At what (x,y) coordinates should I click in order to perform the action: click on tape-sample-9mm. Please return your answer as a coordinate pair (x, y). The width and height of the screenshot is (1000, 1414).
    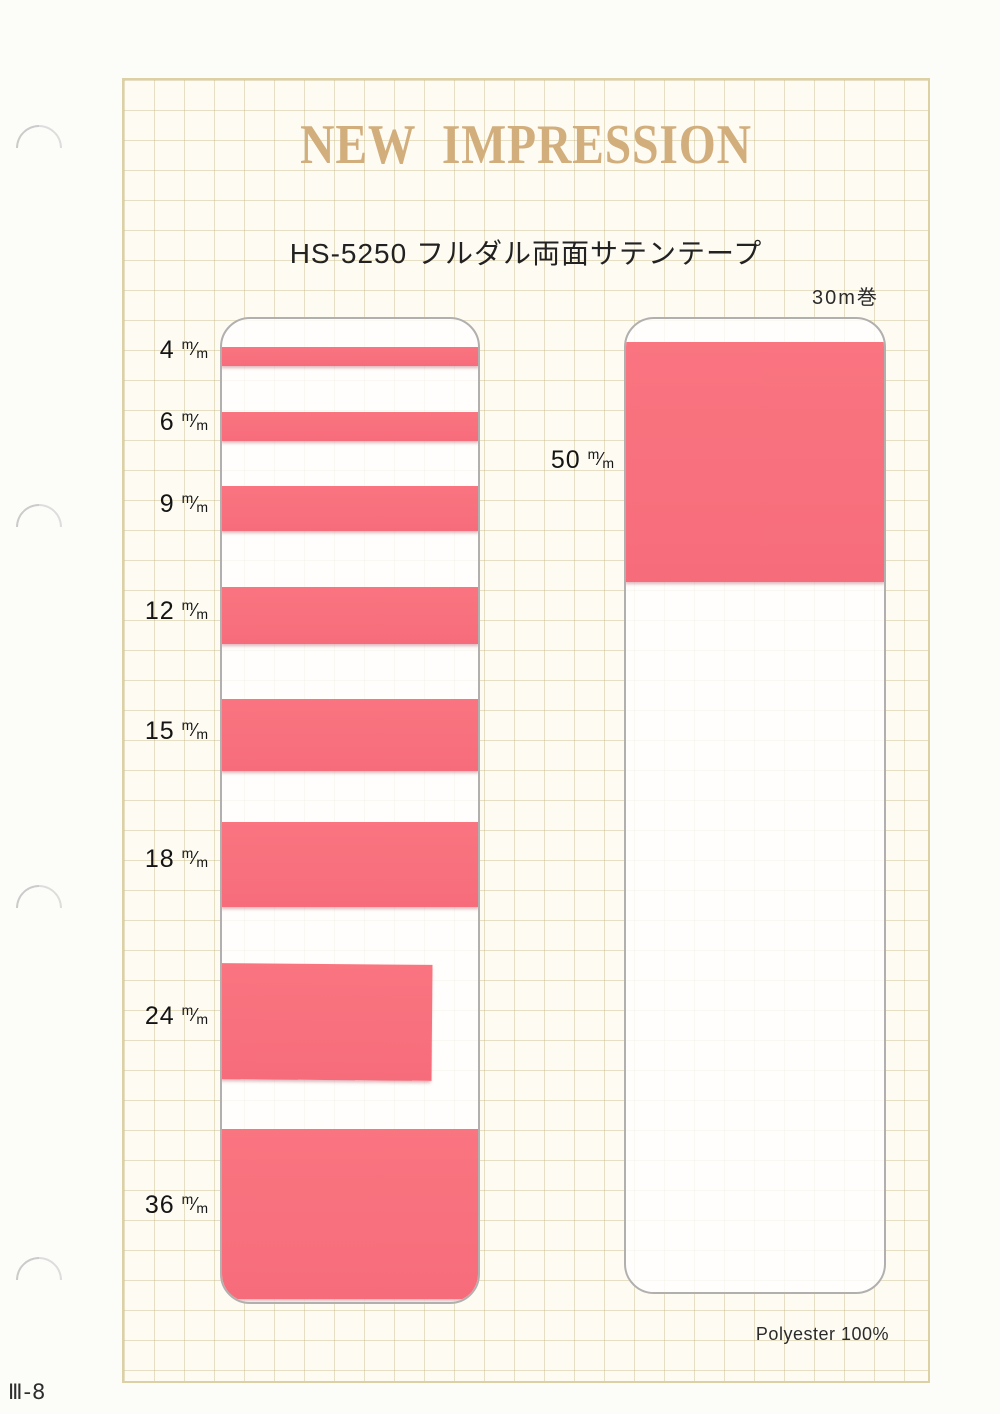
    Looking at the image, I should click on (350, 508).